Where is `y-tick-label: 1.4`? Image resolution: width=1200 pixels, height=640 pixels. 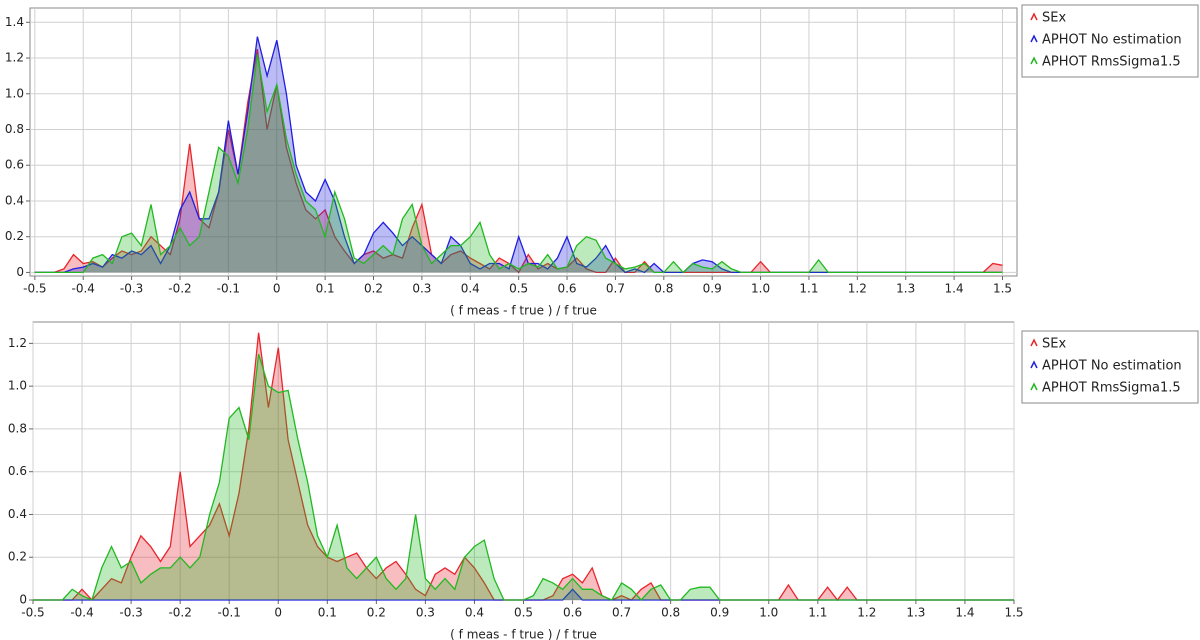
y-tick-label: 1.4 is located at coordinates (14, 22).